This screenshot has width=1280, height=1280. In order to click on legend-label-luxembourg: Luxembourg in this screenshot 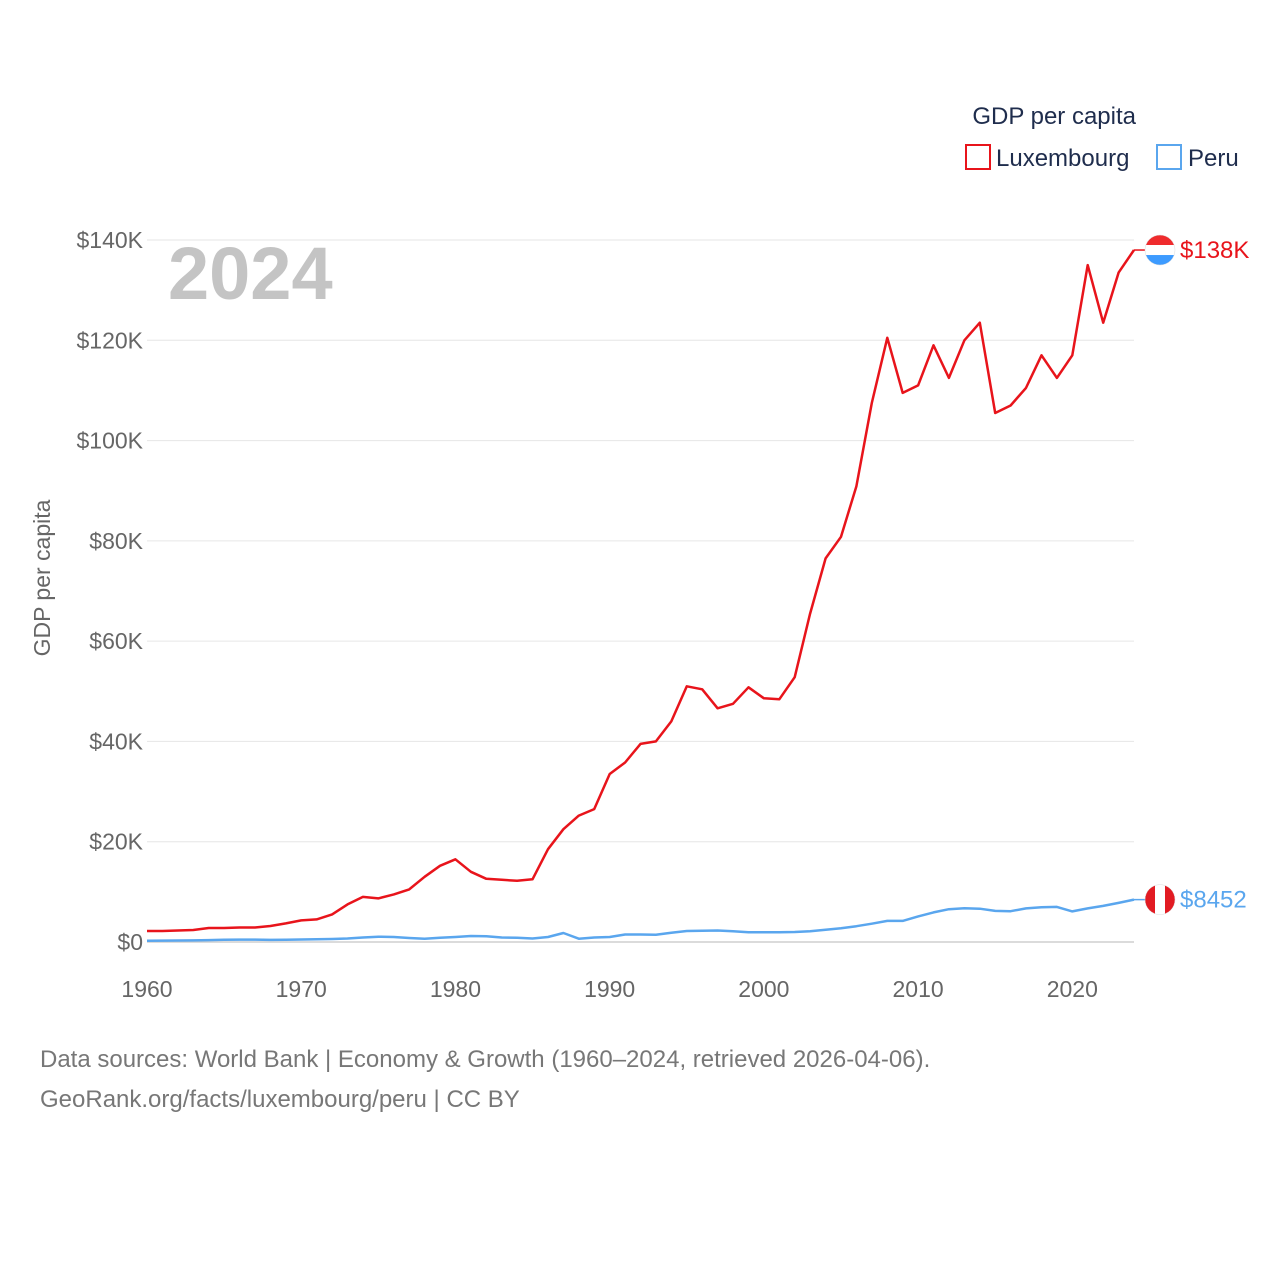, I will do `click(1062, 158)`.